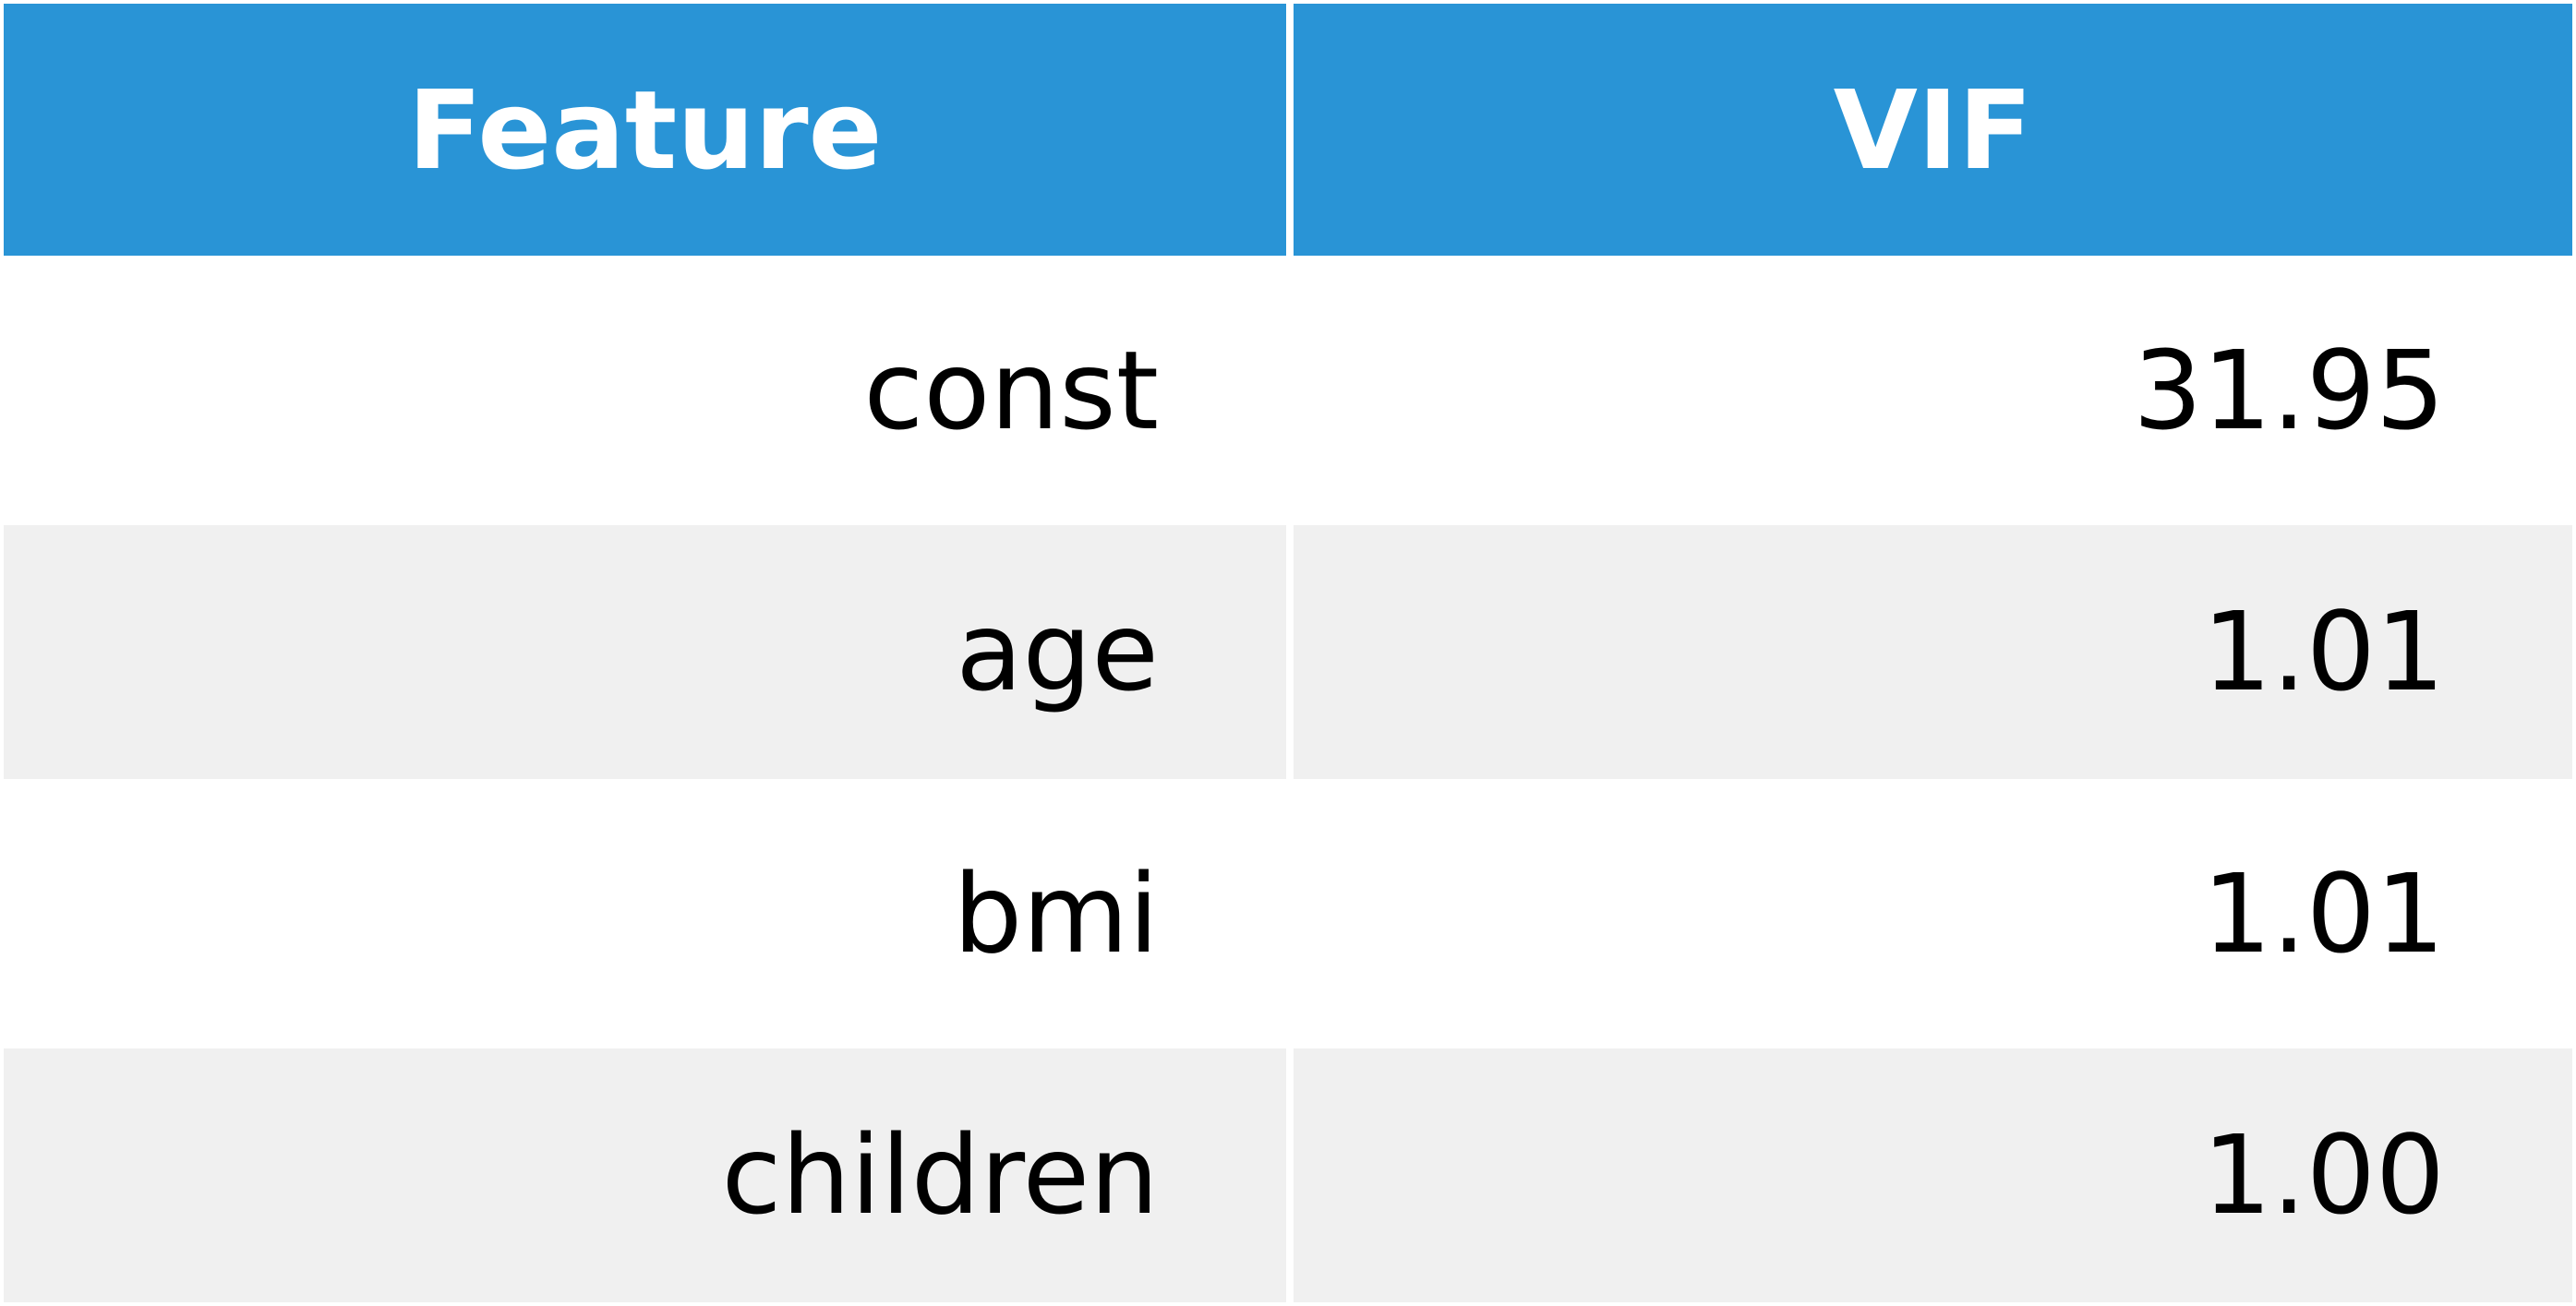 This screenshot has width=2576, height=1306. What do you see at coordinates (1933, 390) in the screenshot?
I see `vif-cell: 31.95` at bounding box center [1933, 390].